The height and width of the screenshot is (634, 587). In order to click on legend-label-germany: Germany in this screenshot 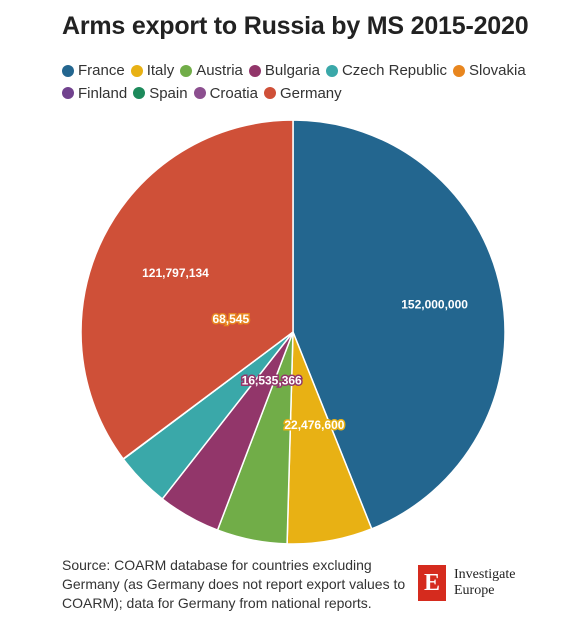, I will do `click(310, 93)`.